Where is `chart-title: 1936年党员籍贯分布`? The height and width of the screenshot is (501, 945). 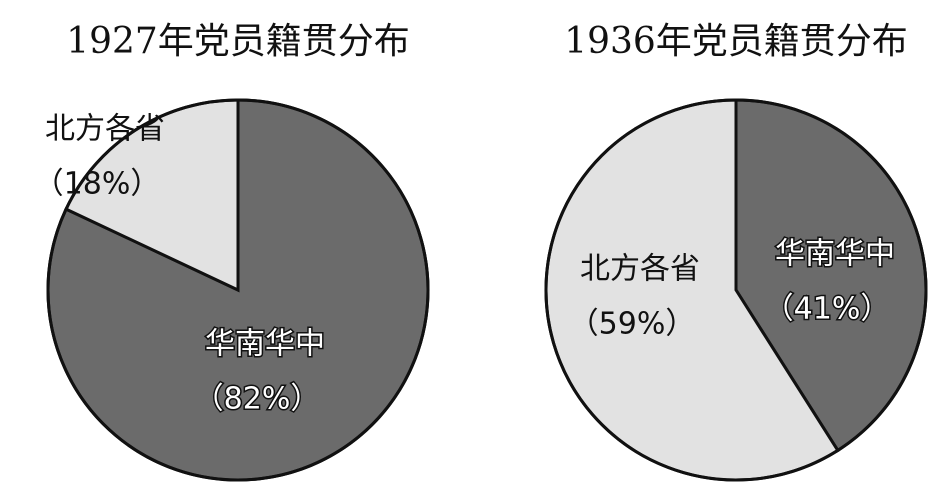
chart-title: 1936年党员籍贯分布 is located at coordinates (736, 41).